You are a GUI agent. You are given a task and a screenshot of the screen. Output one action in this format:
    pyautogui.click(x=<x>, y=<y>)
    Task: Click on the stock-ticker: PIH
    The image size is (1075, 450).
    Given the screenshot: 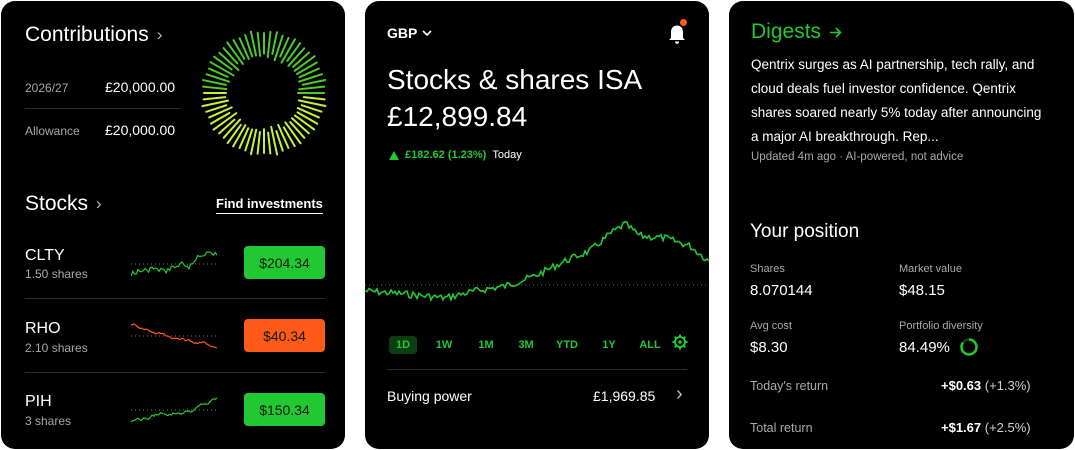 What is the action you would take?
    pyautogui.click(x=38, y=401)
    